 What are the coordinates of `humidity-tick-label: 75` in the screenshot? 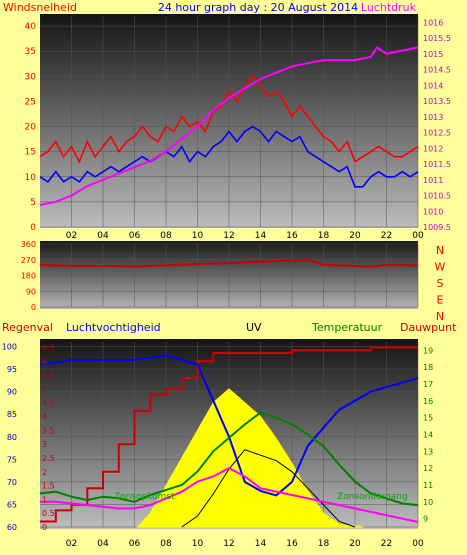 It's located at (12, 459).